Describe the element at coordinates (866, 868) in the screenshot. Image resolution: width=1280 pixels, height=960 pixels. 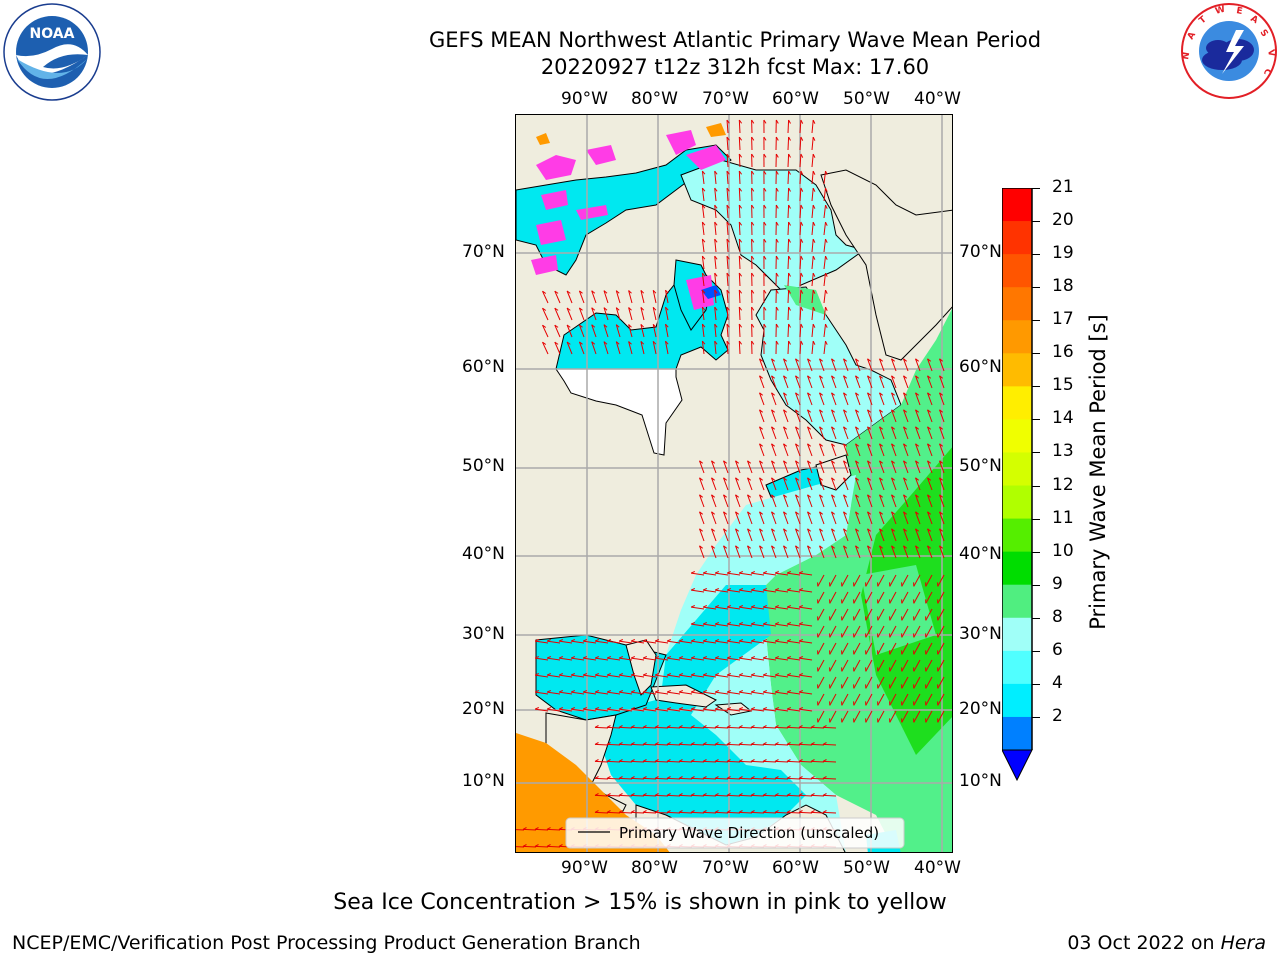
I see `lon-label: 50°W` at that location.